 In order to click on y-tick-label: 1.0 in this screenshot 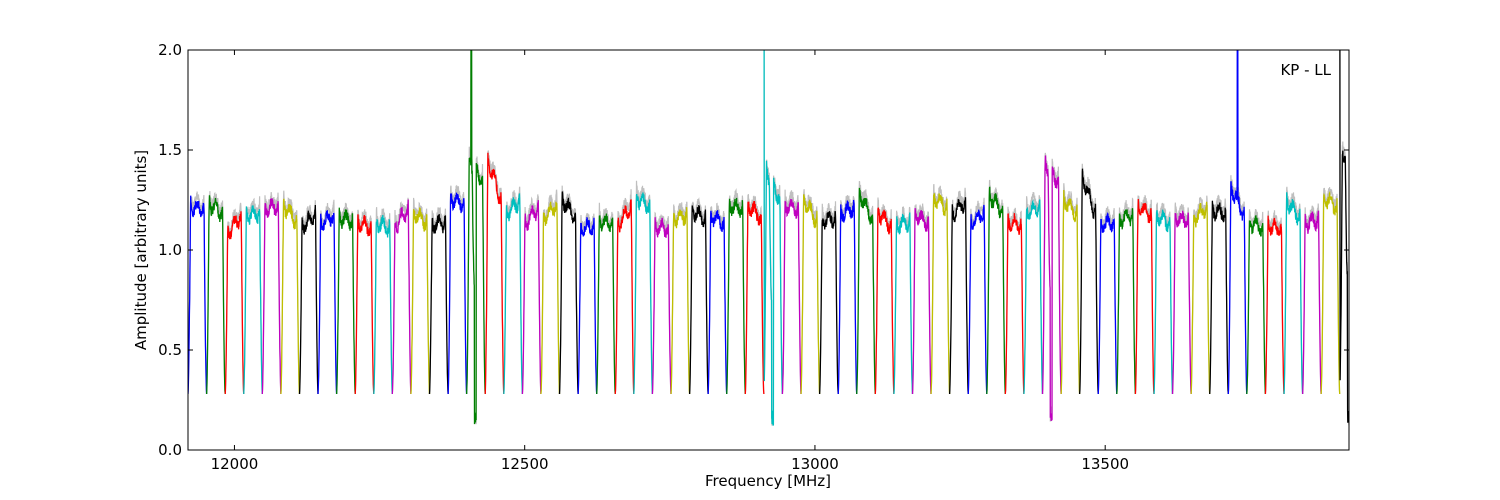, I will do `click(170, 250)`.